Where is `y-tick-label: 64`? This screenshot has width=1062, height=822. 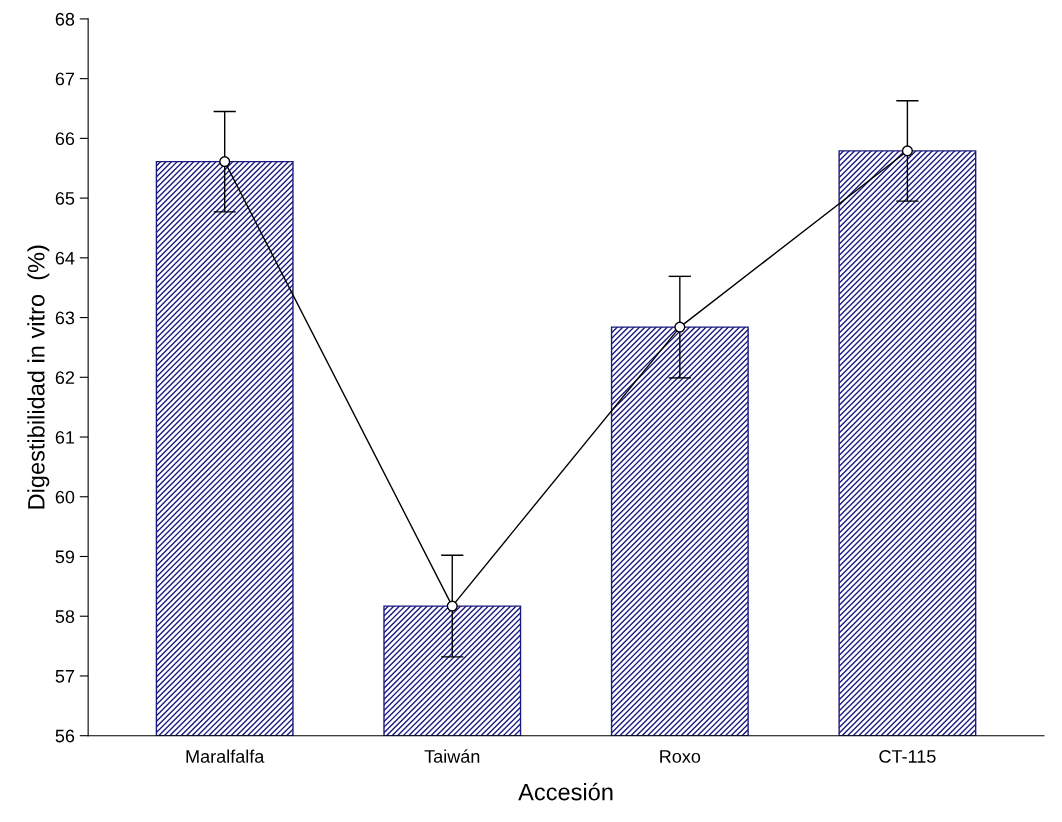
y-tick-label: 64 is located at coordinates (65, 258).